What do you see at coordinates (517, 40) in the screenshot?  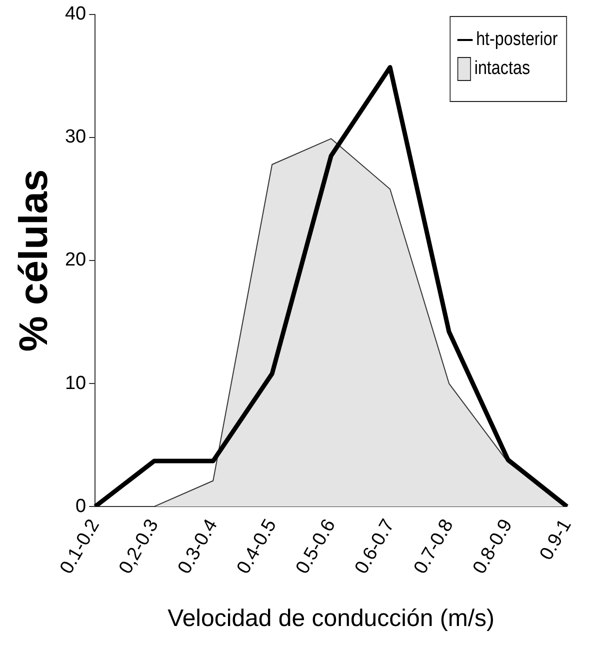 I see `legend-label: ht-posterior` at bounding box center [517, 40].